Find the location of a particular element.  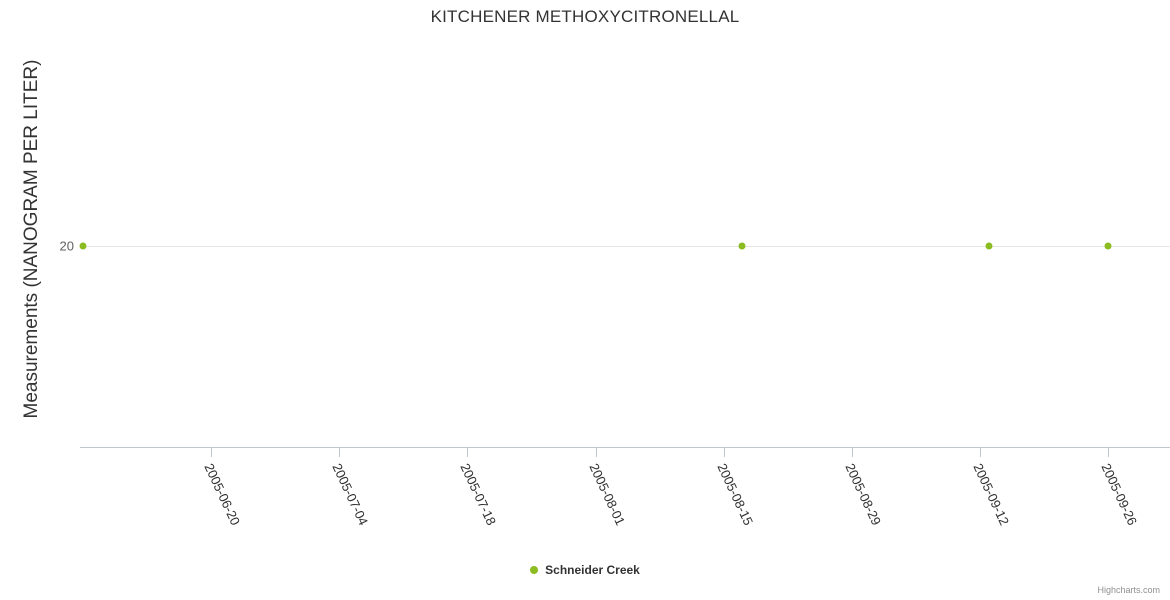

x-axis-line is located at coordinates (625, 447).